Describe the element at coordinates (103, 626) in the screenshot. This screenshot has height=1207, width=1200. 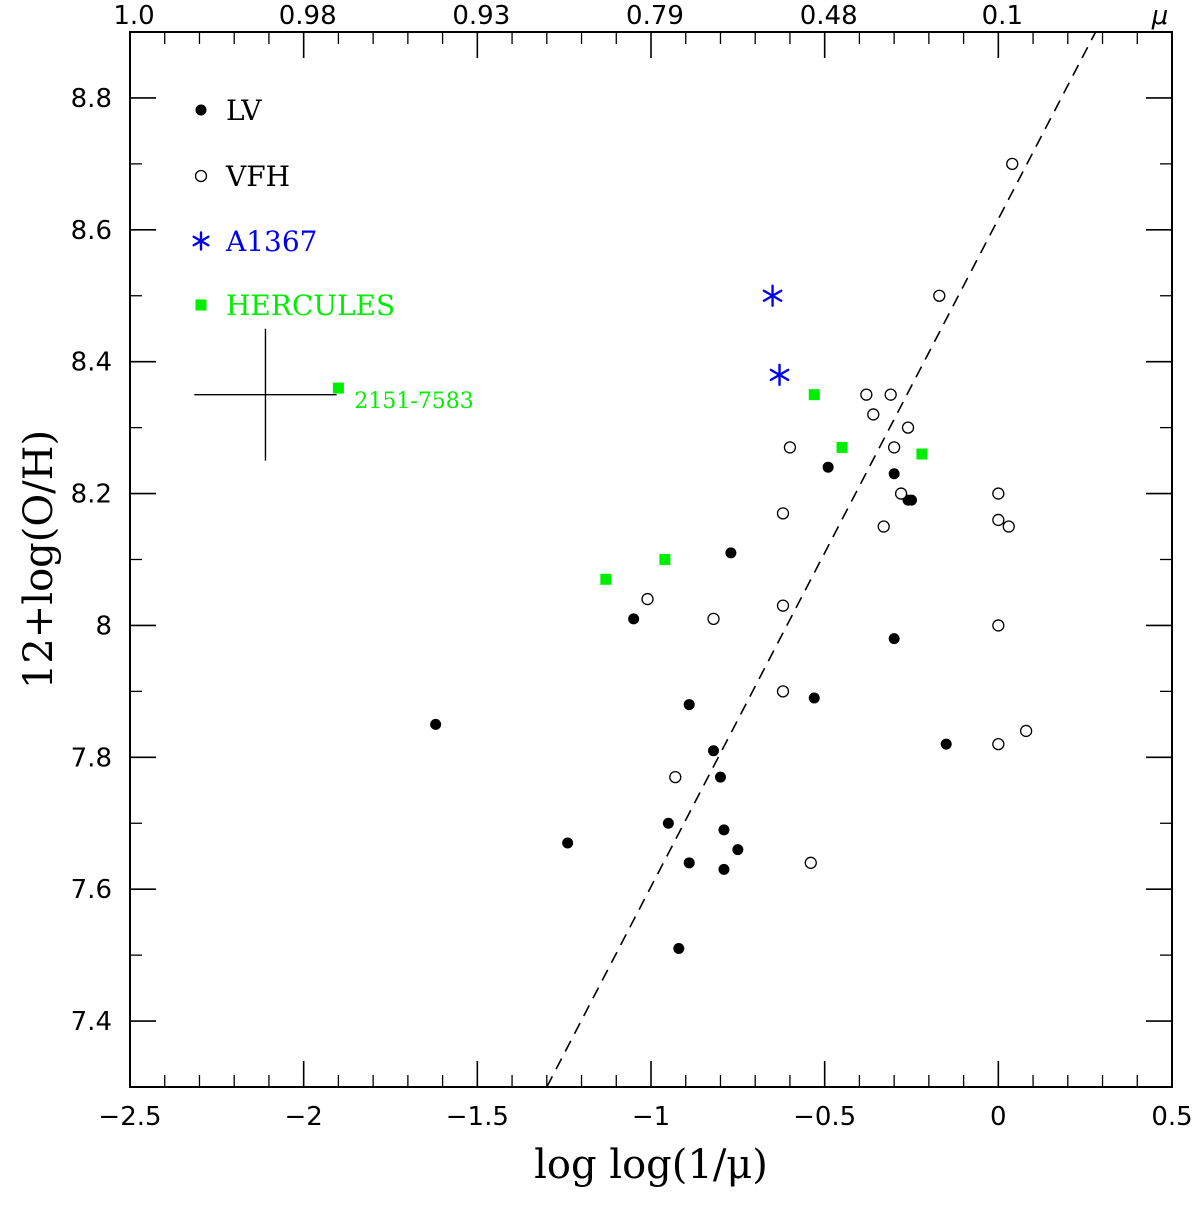
I see `y-tick-label: 8` at that location.